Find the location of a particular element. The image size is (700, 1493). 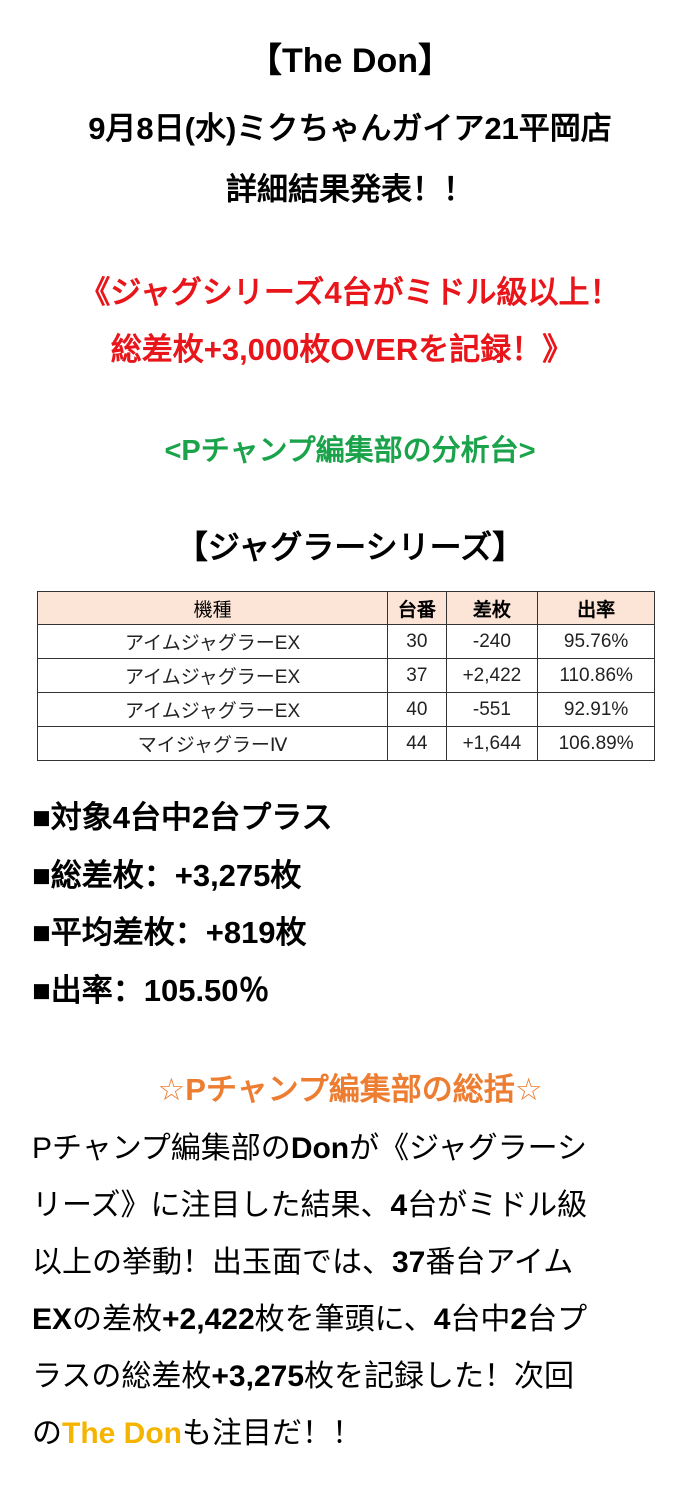

table-row: アイムジャグラーEX 40 -551 92.91% is located at coordinates (345, 709).